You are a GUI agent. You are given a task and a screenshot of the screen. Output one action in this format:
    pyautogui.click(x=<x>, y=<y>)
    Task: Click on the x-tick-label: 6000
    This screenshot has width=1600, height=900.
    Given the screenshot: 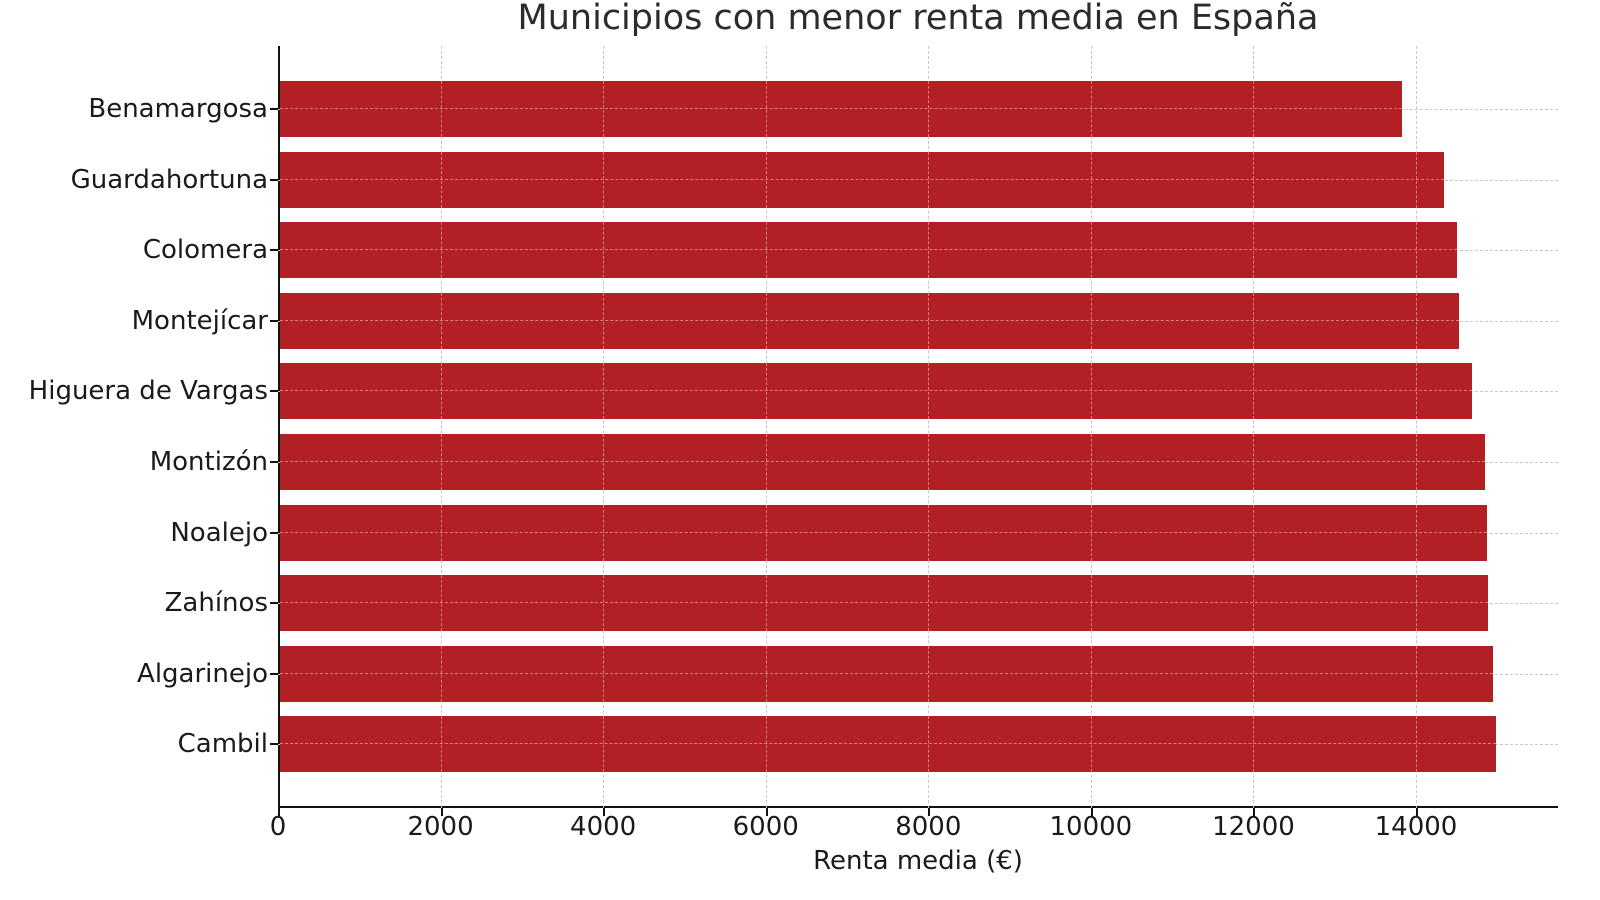 What is the action you would take?
    pyautogui.click(x=765, y=827)
    